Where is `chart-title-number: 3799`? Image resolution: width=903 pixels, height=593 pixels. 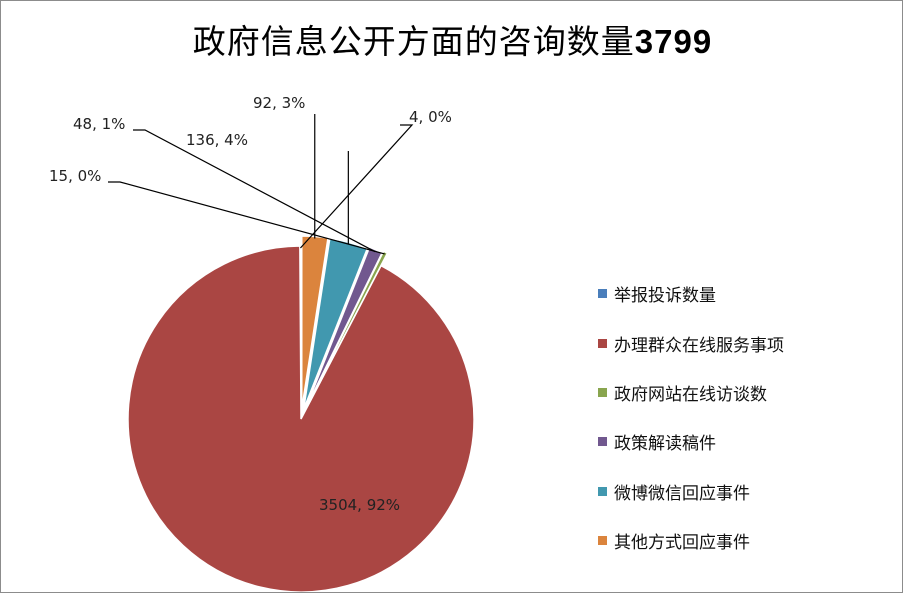 chart-title-number: 3799 is located at coordinates (673, 41).